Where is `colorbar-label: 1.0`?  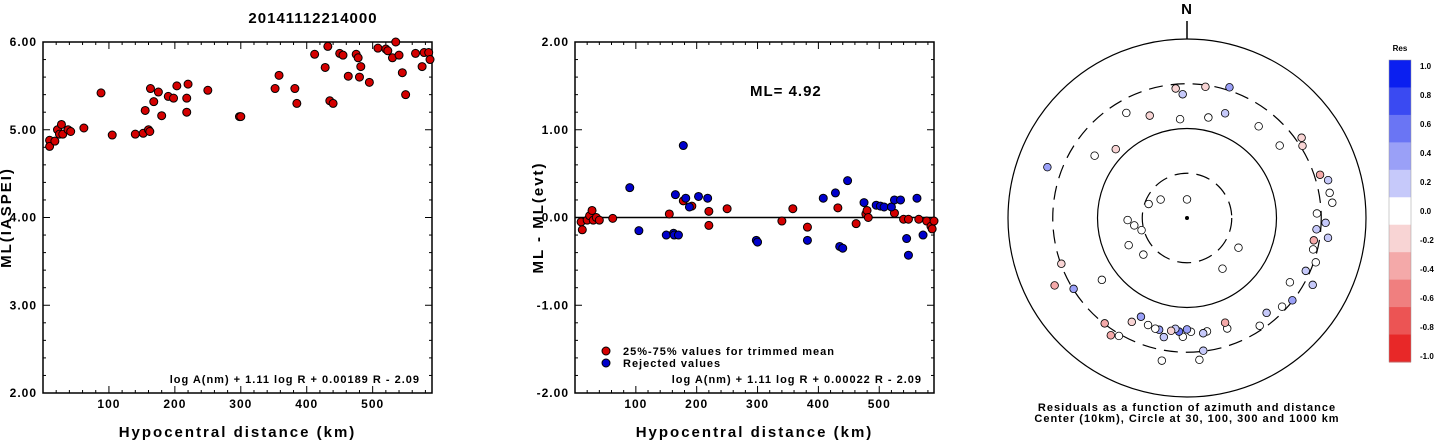 colorbar-label: 1.0 is located at coordinates (1426, 66).